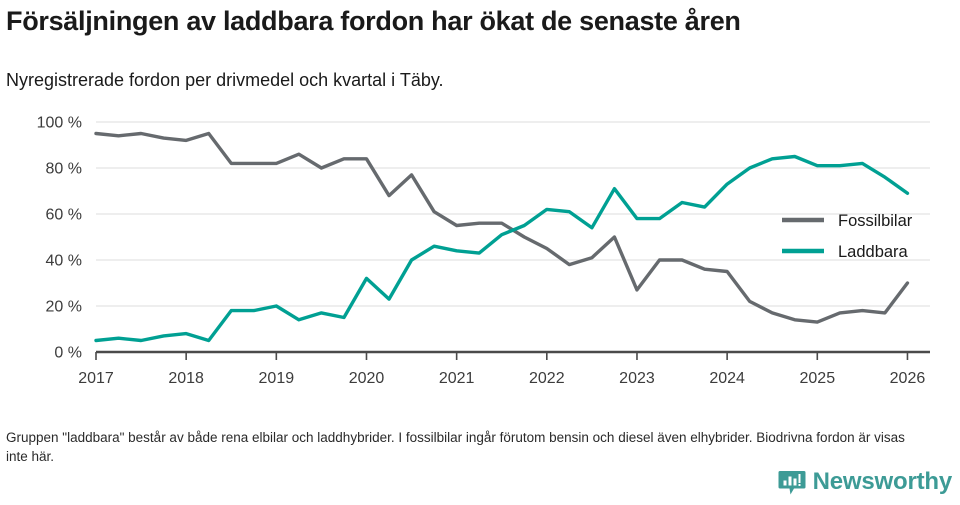 This screenshot has width=960, height=505. Describe the element at coordinates (908, 378) in the screenshot. I see `x-axis-tick-label: 2026` at that location.